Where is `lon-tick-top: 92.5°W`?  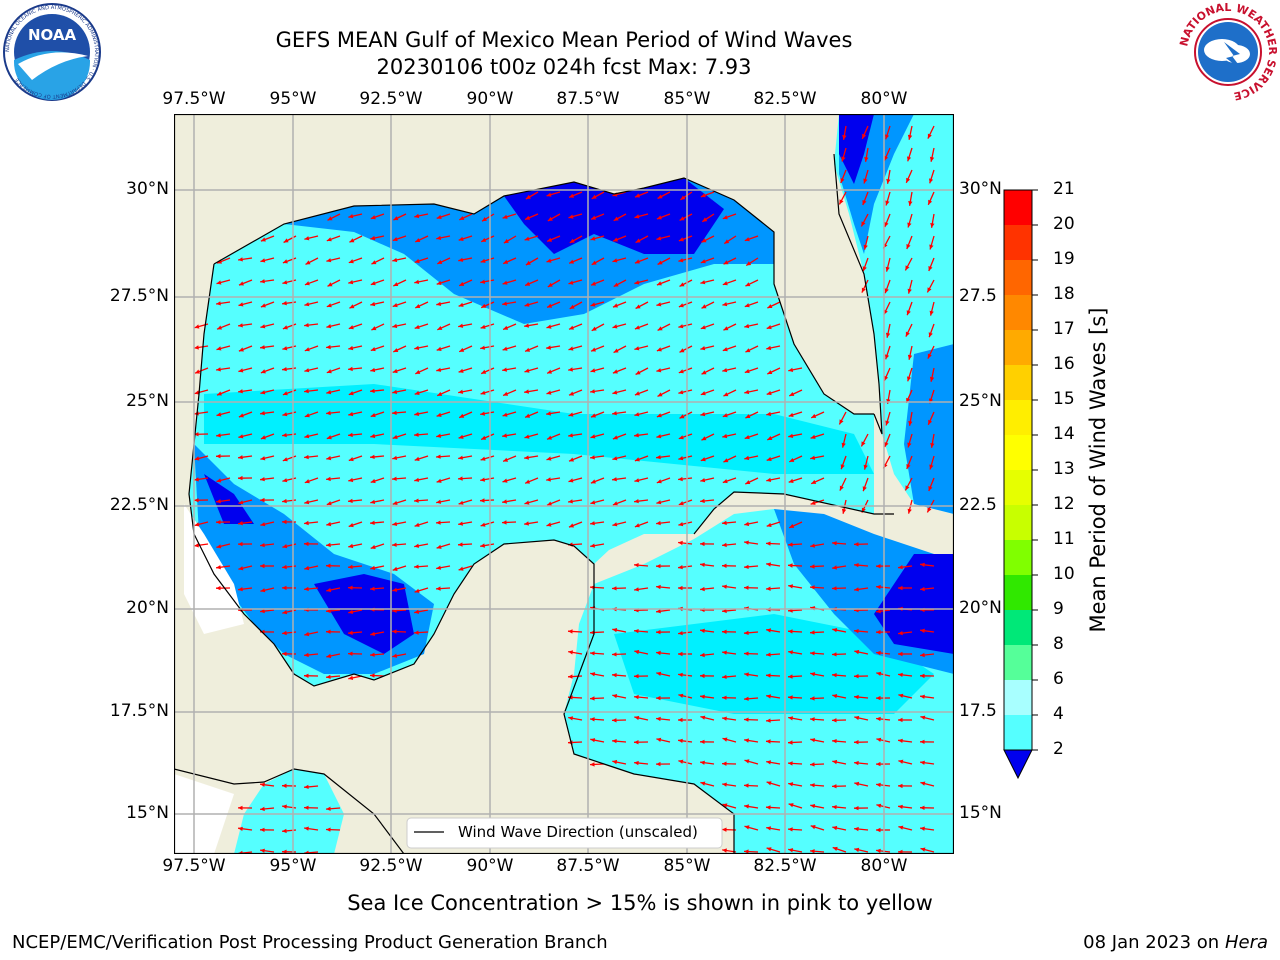 lon-tick-top: 92.5°W is located at coordinates (391, 99).